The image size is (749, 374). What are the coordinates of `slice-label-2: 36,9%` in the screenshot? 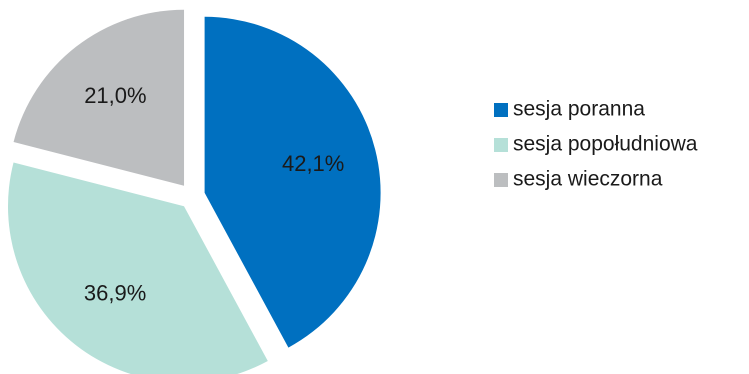 It's located at (115, 292).